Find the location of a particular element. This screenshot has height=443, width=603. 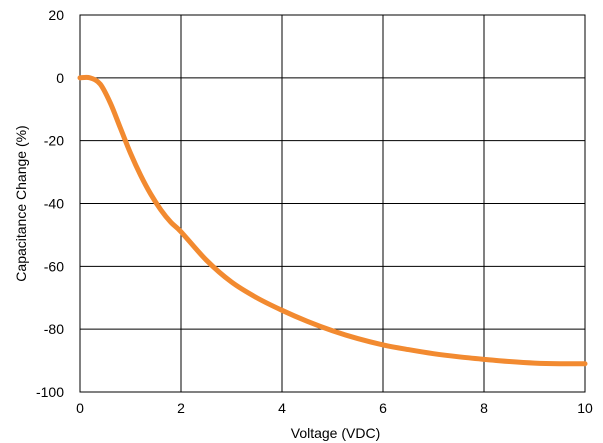

x-tick-label: 8 is located at coordinates (484, 408).